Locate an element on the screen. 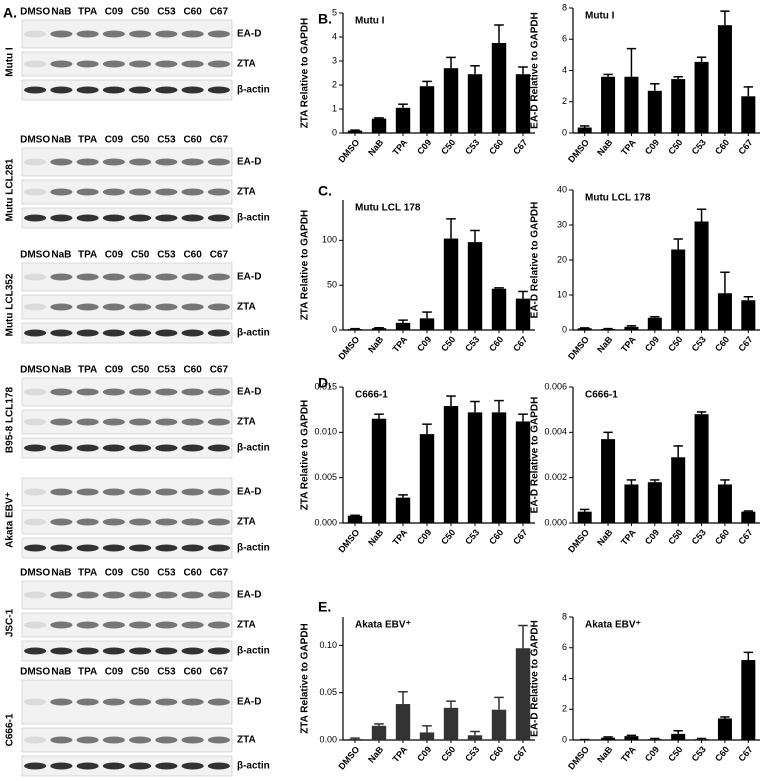 The image size is (769, 781). y-tick-label: 30 is located at coordinates (562, 224).